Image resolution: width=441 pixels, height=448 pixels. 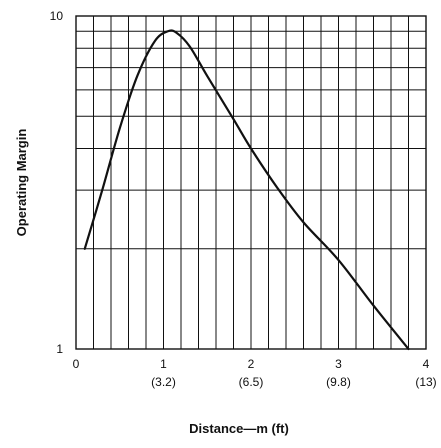 I want to click on x-tick-label: 2, so click(x=251, y=364).